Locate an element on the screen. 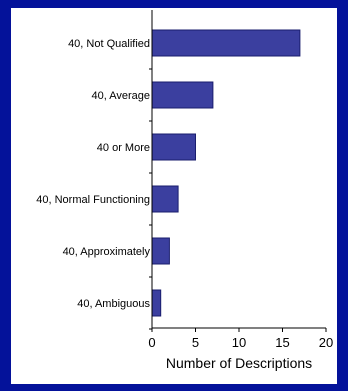  x-axis-label: Number of Descriptions is located at coordinates (239, 363).